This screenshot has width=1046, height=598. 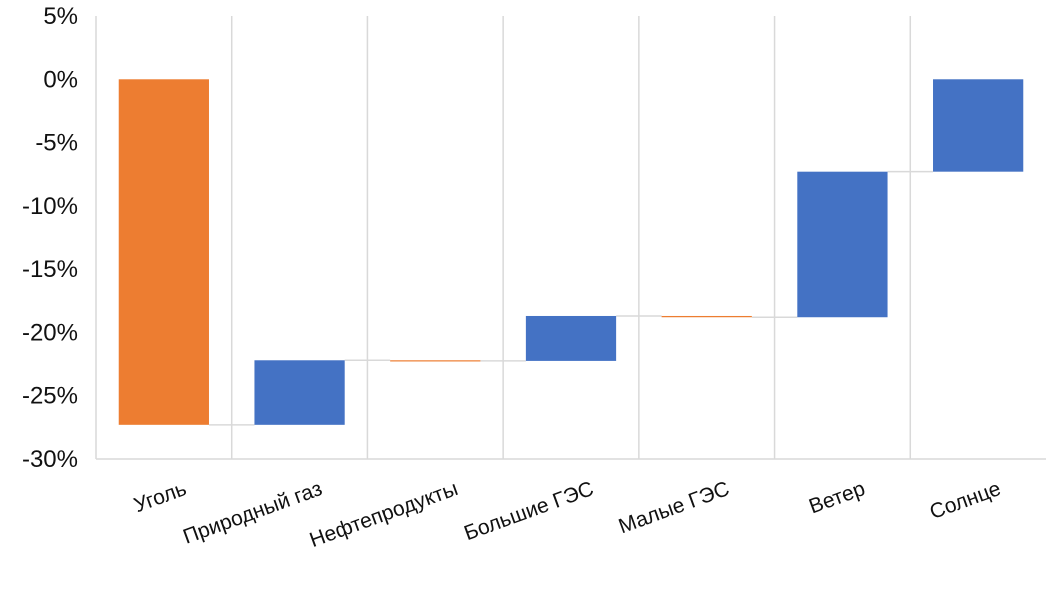 I want to click on y-tick-label: -5%, so click(x=56, y=143).